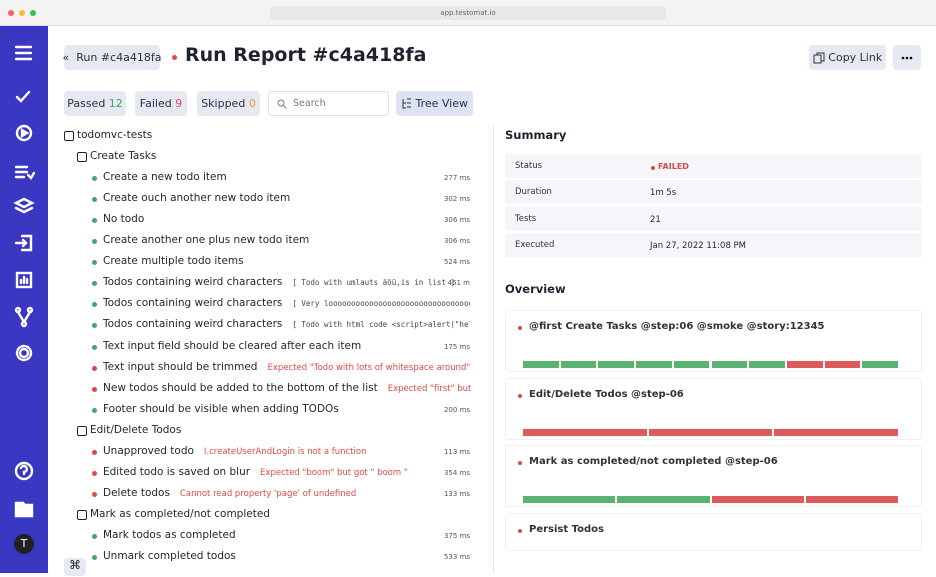 This screenshot has height=577, width=936. What do you see at coordinates (334, 472) in the screenshot?
I see `test-error: Expected "boom" but got " boom "` at bounding box center [334, 472].